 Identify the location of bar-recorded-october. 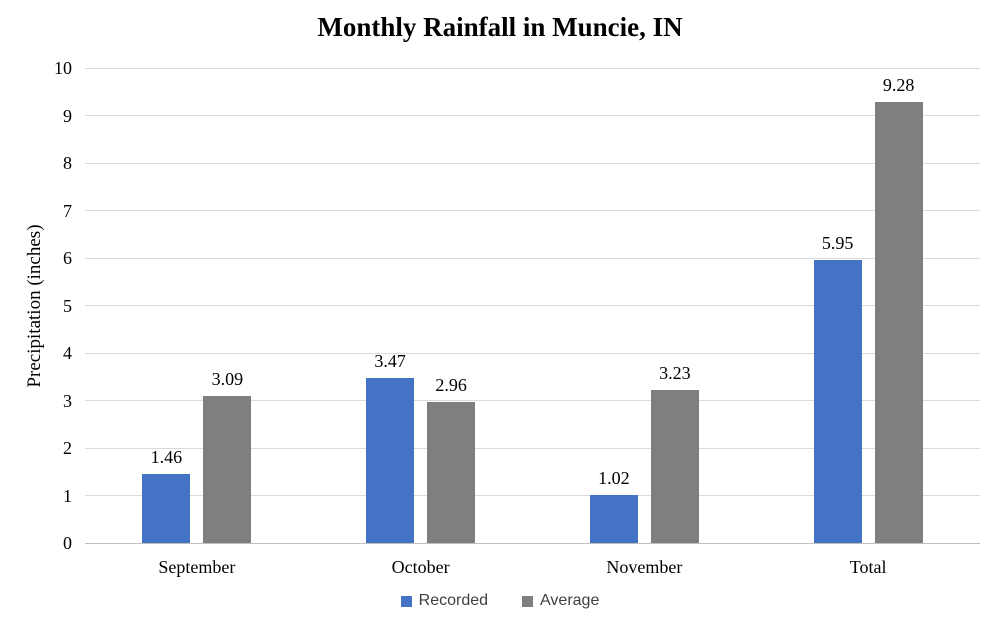
(390, 460).